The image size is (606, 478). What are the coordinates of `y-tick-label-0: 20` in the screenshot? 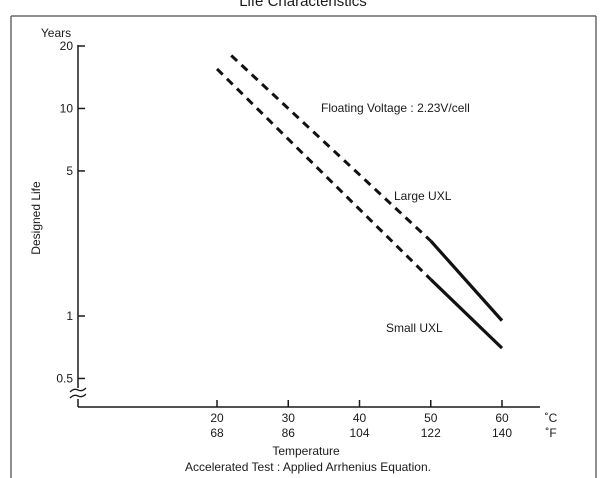 It's located at (67, 46).